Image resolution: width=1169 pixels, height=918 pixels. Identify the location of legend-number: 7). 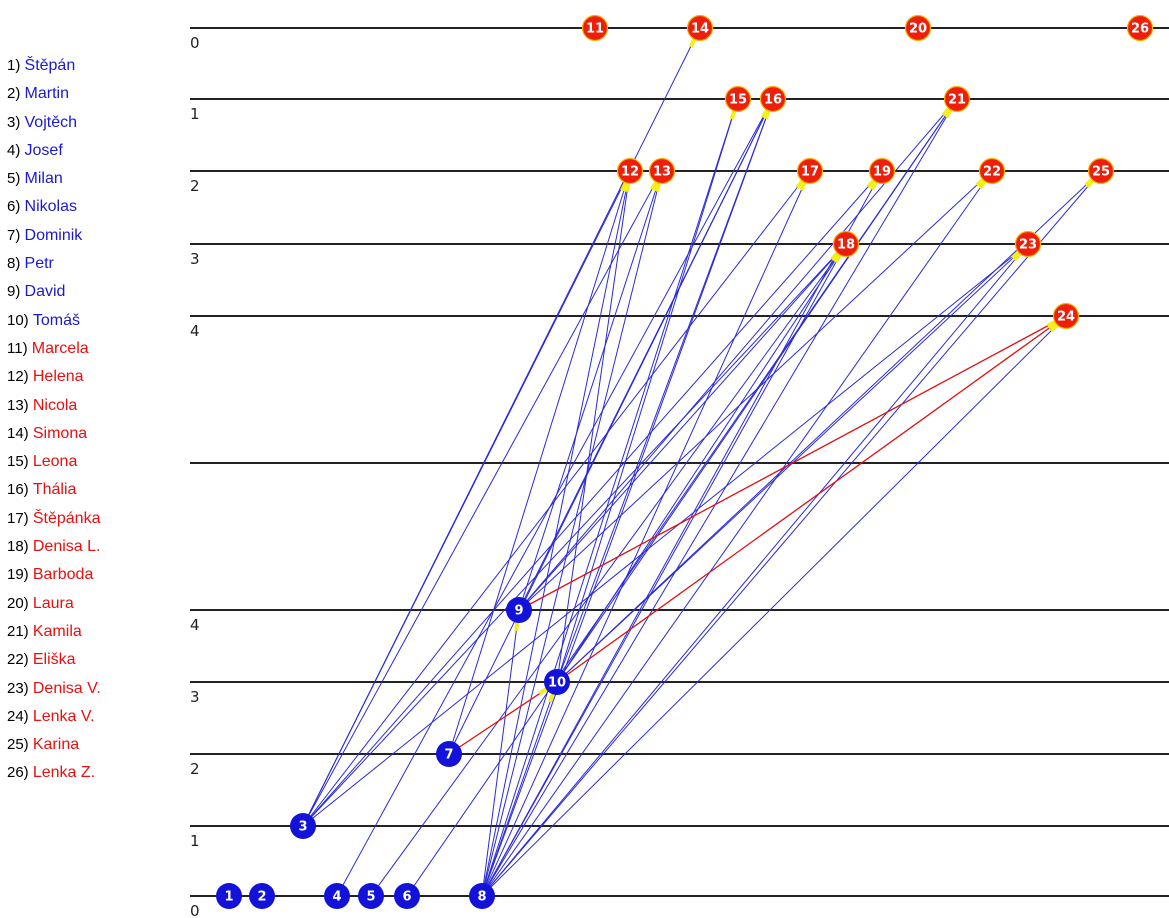
(16, 235).